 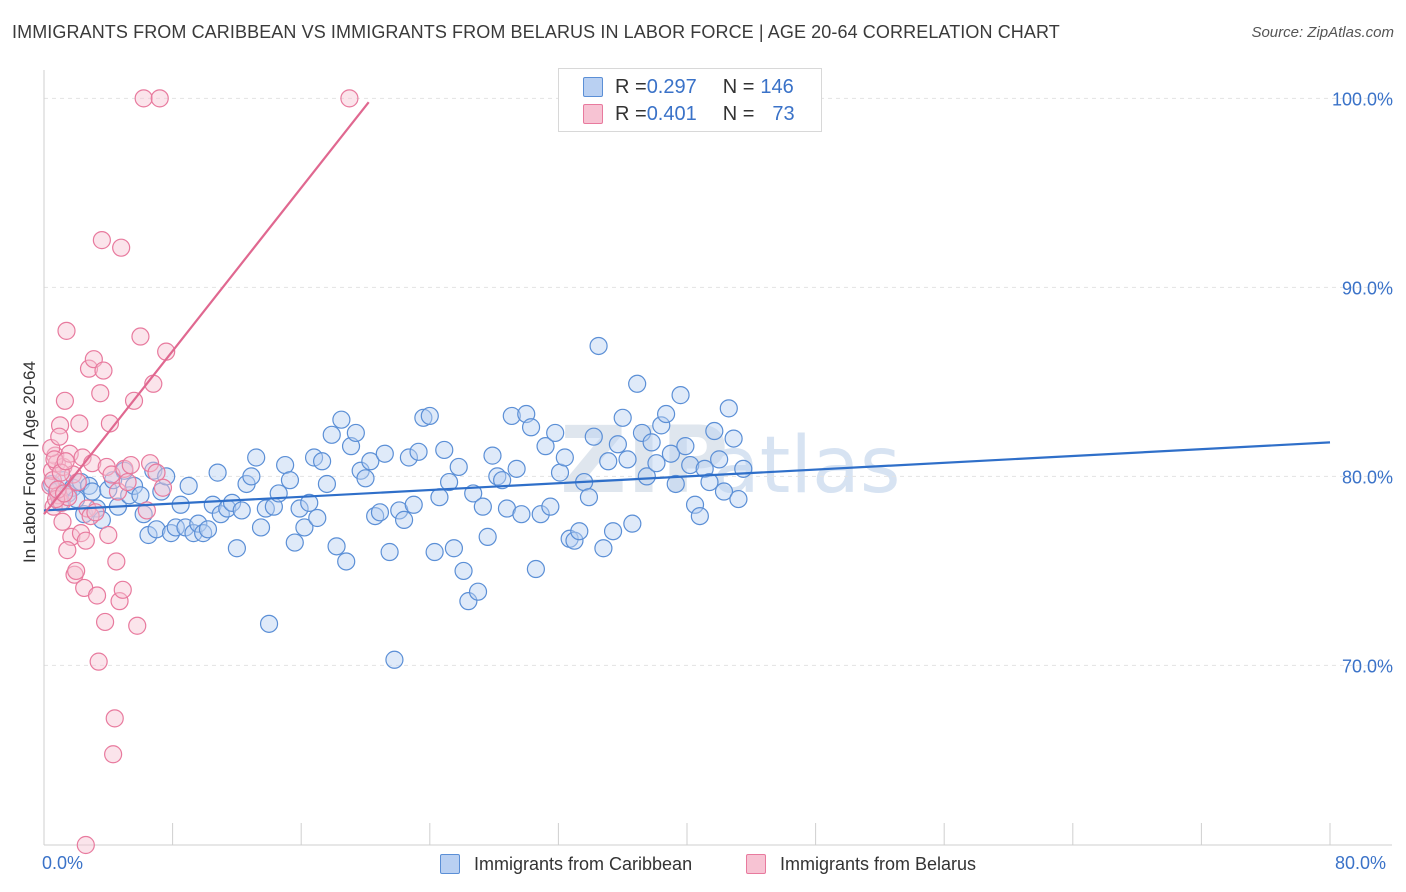 What do you see at coordinates (1367, 288) in the screenshot?
I see `y-tick-label: 90.0%` at bounding box center [1367, 288].